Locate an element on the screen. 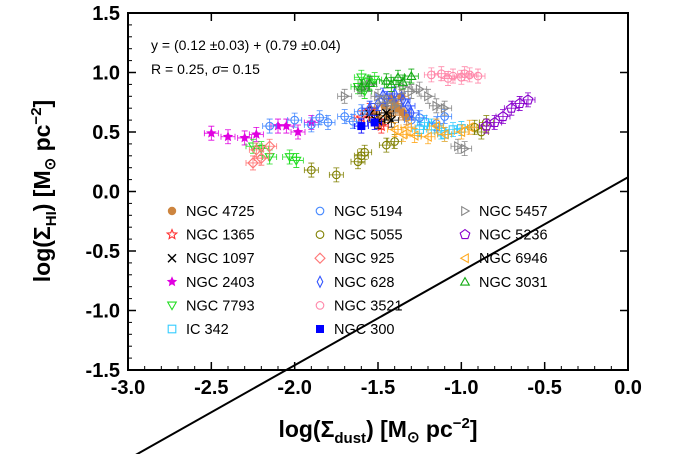 This screenshot has width=678, height=454. y-title-close: ) is located at coordinates (42, 208).